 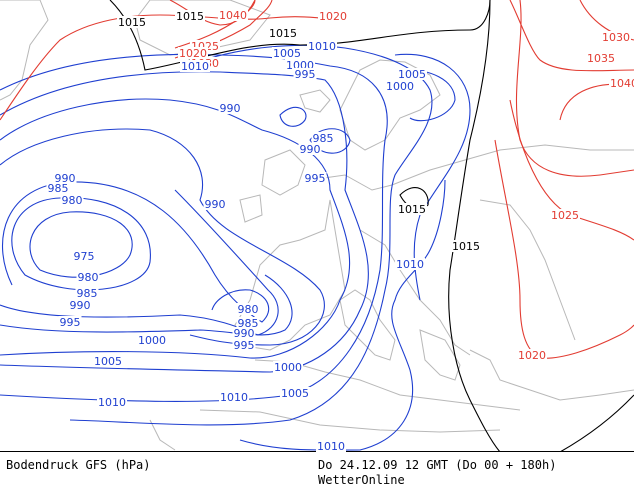 I want to click on isobar-label: 975, so click(x=84, y=256).